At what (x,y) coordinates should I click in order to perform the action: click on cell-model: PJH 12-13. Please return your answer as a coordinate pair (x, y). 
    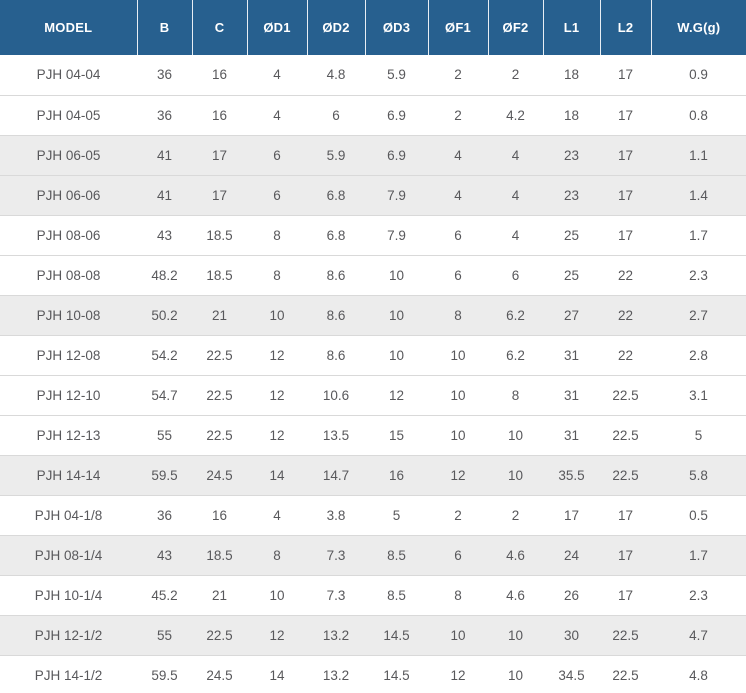
    Looking at the image, I should click on (68, 435).